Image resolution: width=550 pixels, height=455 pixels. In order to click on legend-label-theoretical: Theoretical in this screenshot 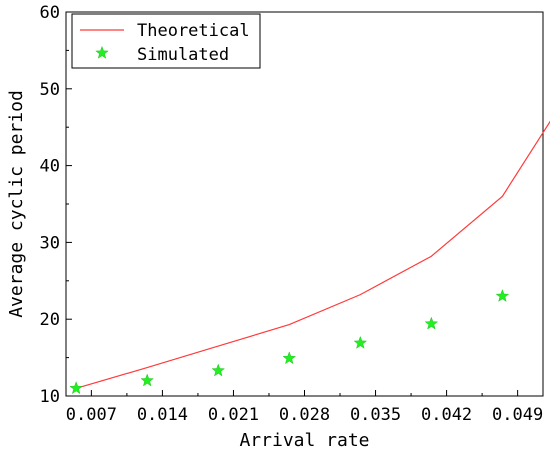, I will do `click(193, 31)`.